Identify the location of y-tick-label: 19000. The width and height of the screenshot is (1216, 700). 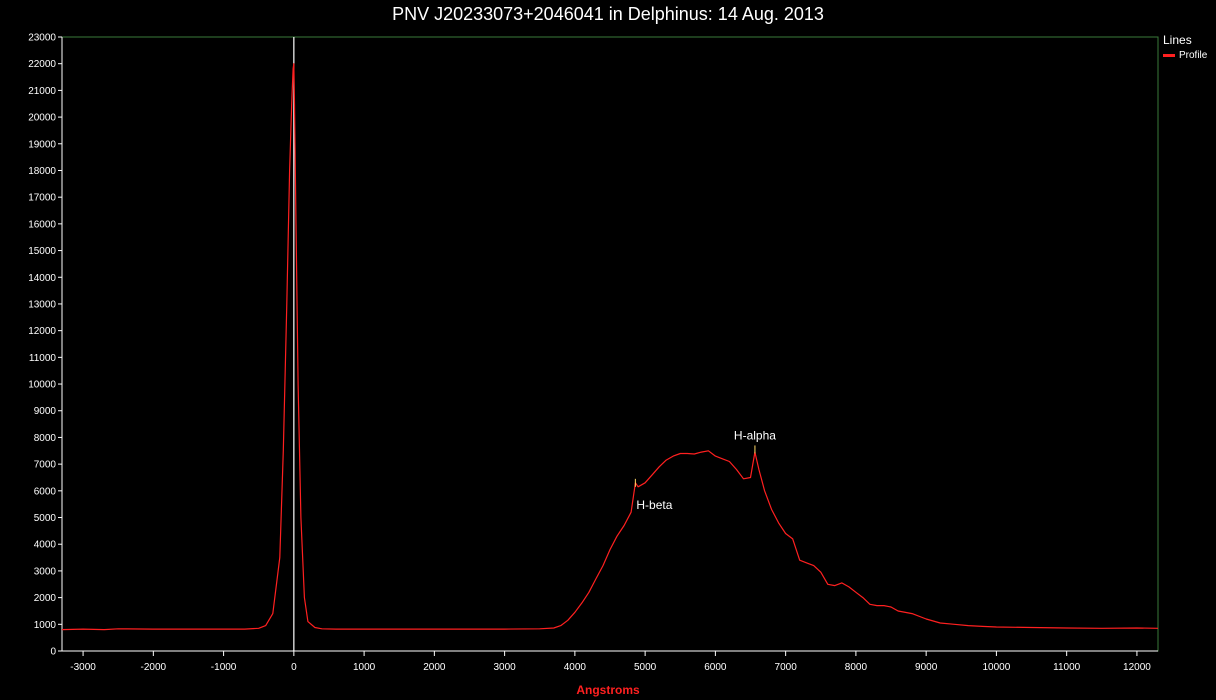
(42, 144).